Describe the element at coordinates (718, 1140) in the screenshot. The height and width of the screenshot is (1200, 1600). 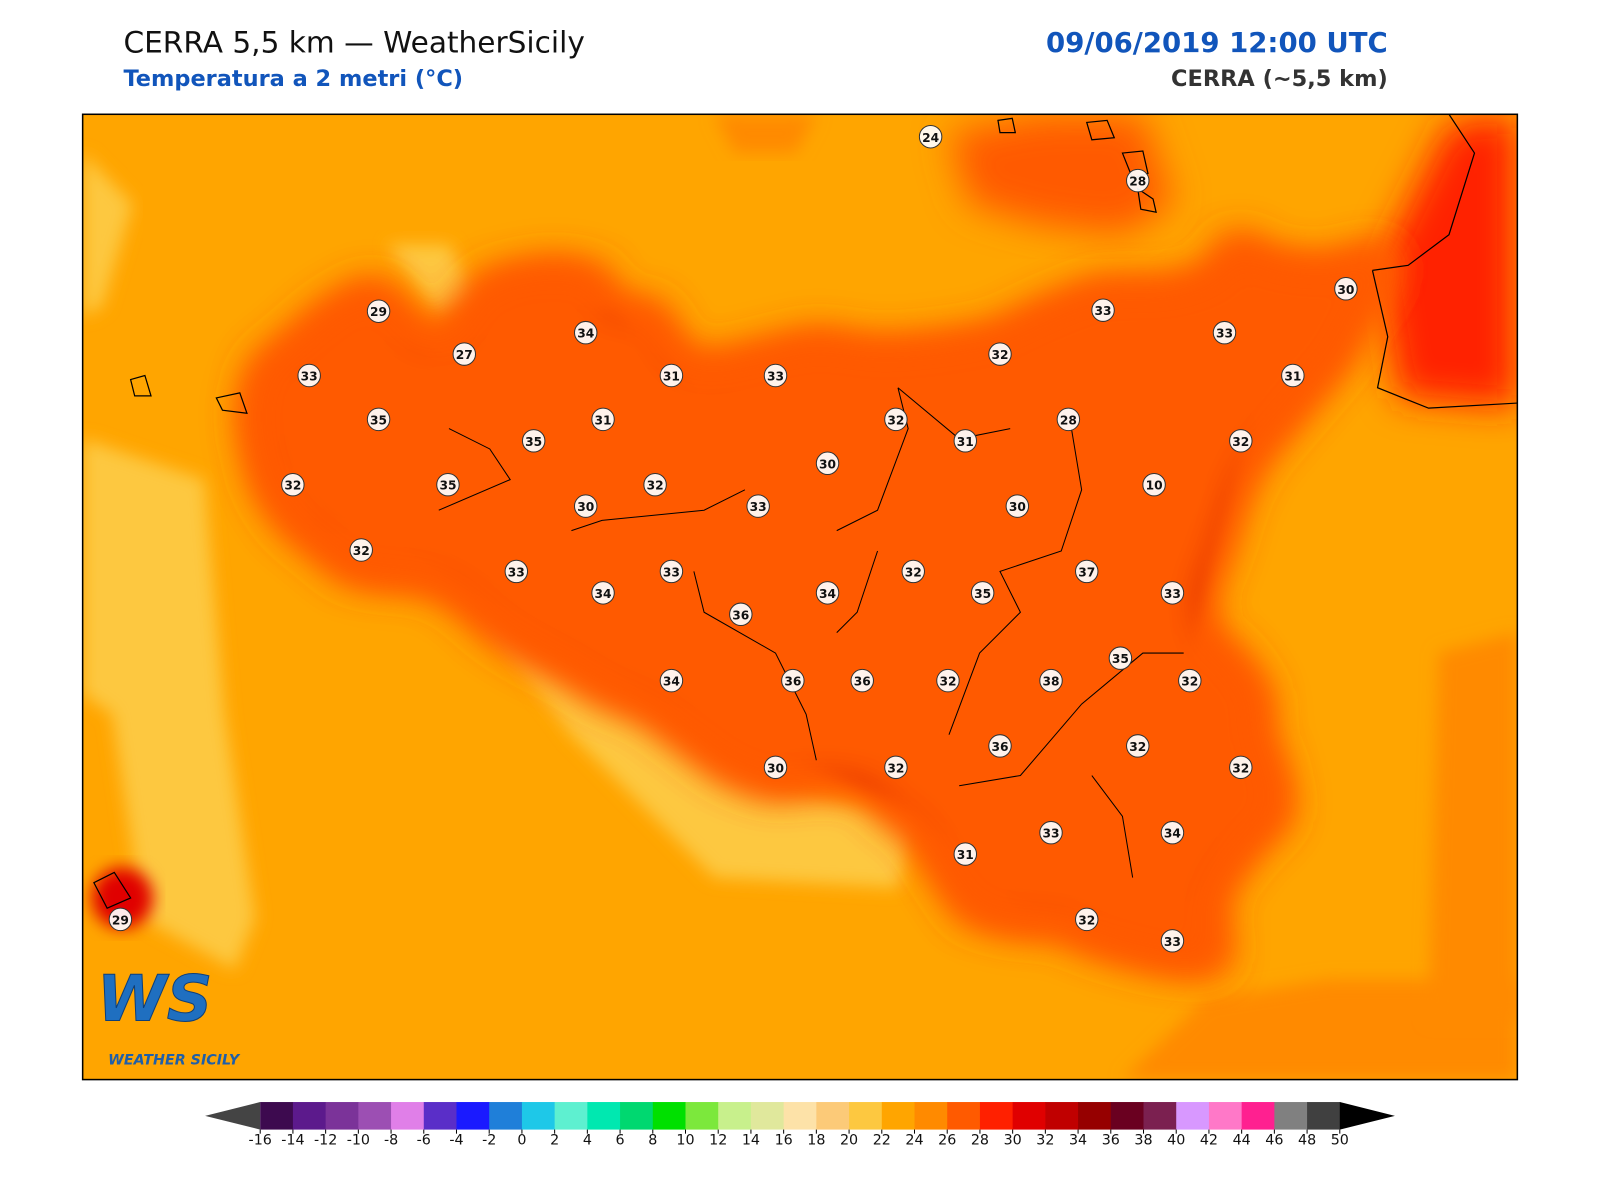
I see `colorbar-tick-label: 12` at that location.